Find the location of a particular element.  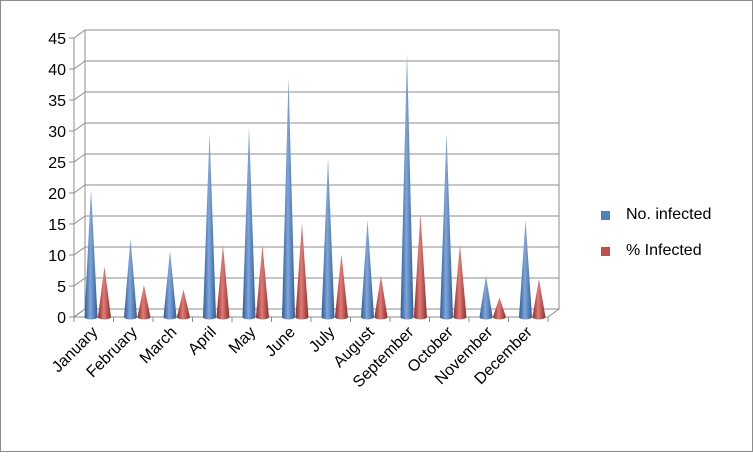

x-tick-label: April is located at coordinates (202, 341).